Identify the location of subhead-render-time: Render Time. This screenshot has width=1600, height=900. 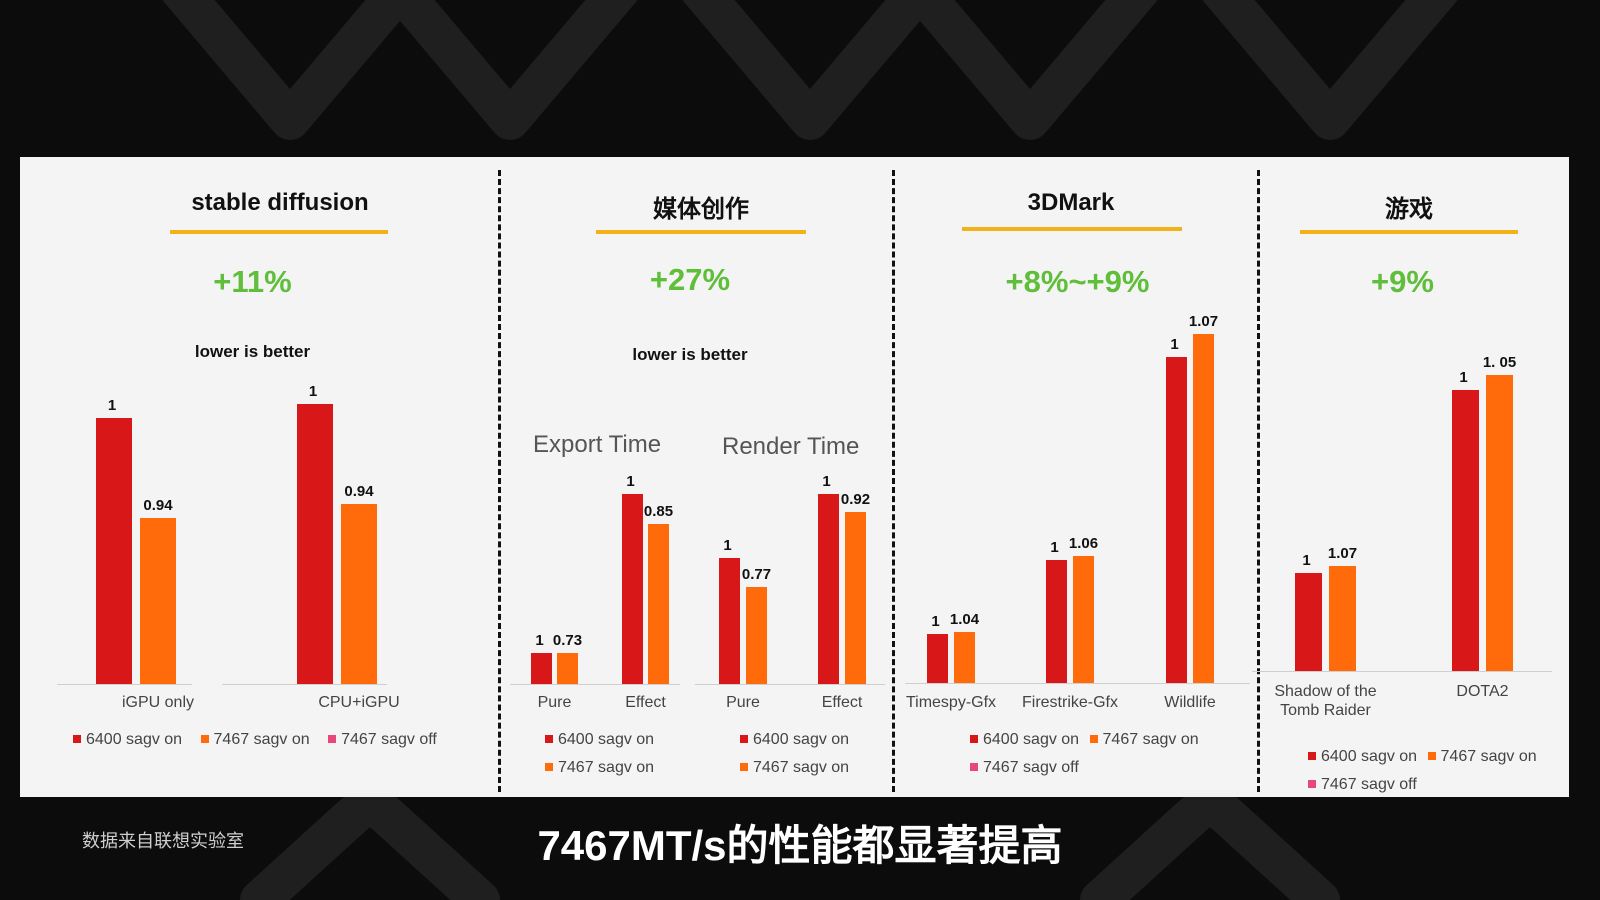
(791, 446).